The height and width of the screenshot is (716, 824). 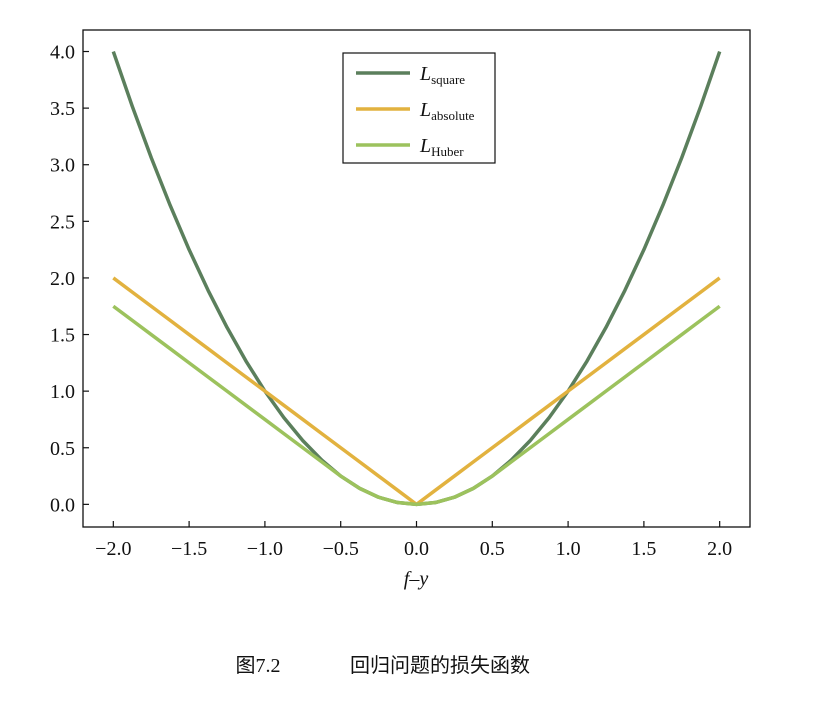 I want to click on legend-entry: LHuber, so click(x=441, y=147).